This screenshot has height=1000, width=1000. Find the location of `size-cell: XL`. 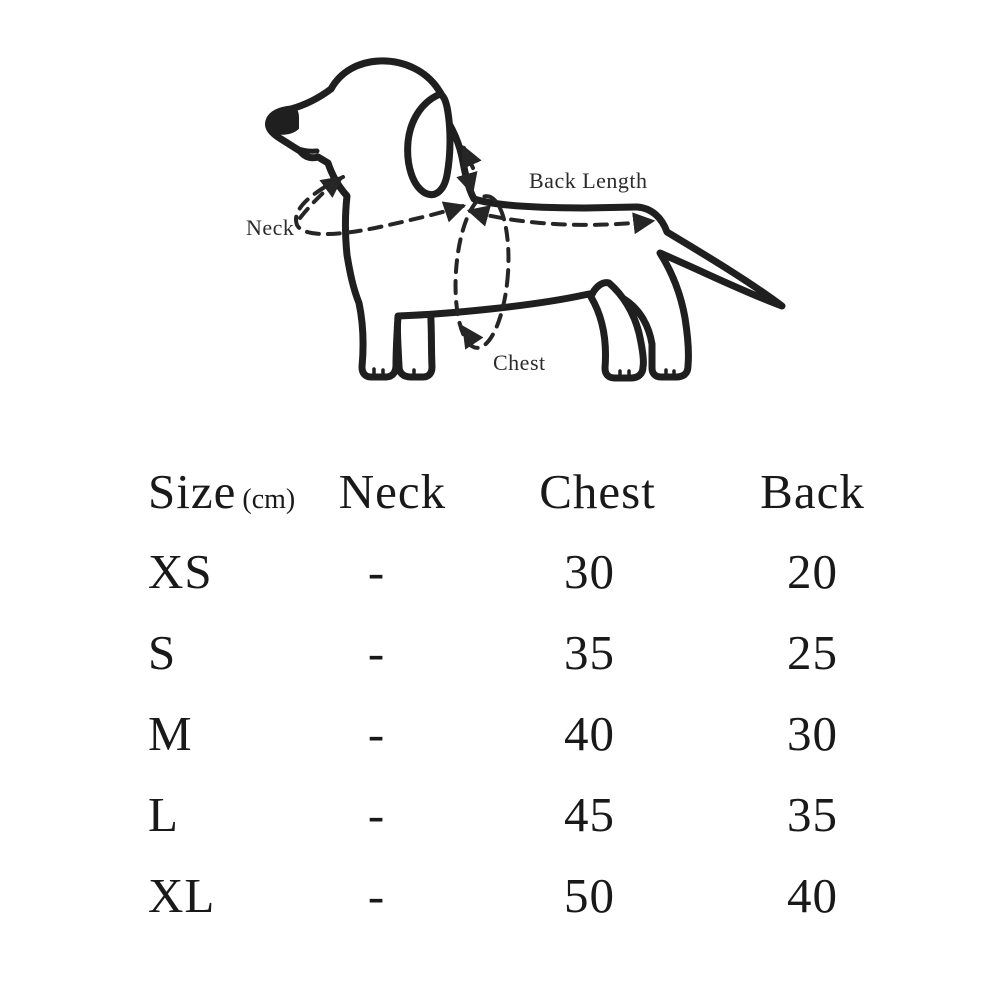

size-cell: XL is located at coordinates (182, 895).